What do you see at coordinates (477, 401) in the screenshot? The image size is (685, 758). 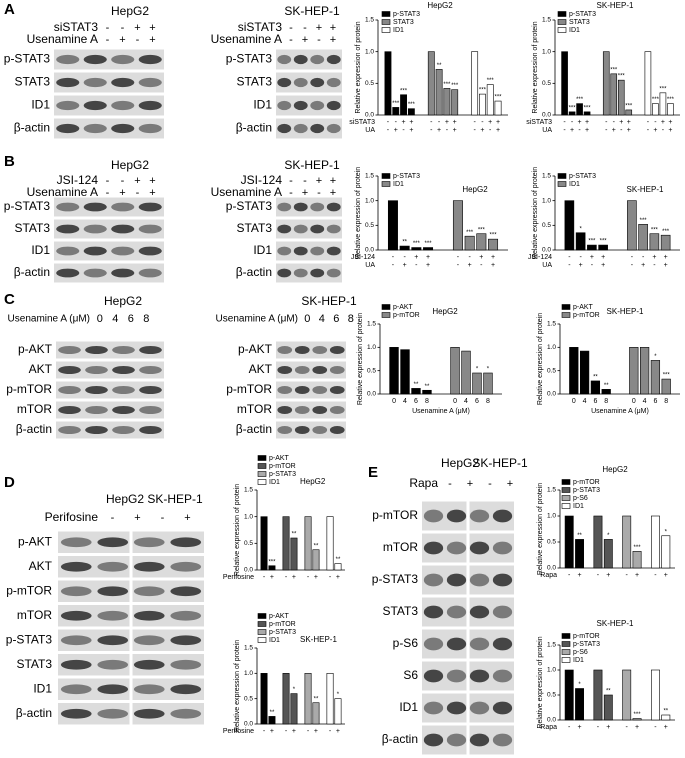 I see `x-row-label: 6` at bounding box center [477, 401].